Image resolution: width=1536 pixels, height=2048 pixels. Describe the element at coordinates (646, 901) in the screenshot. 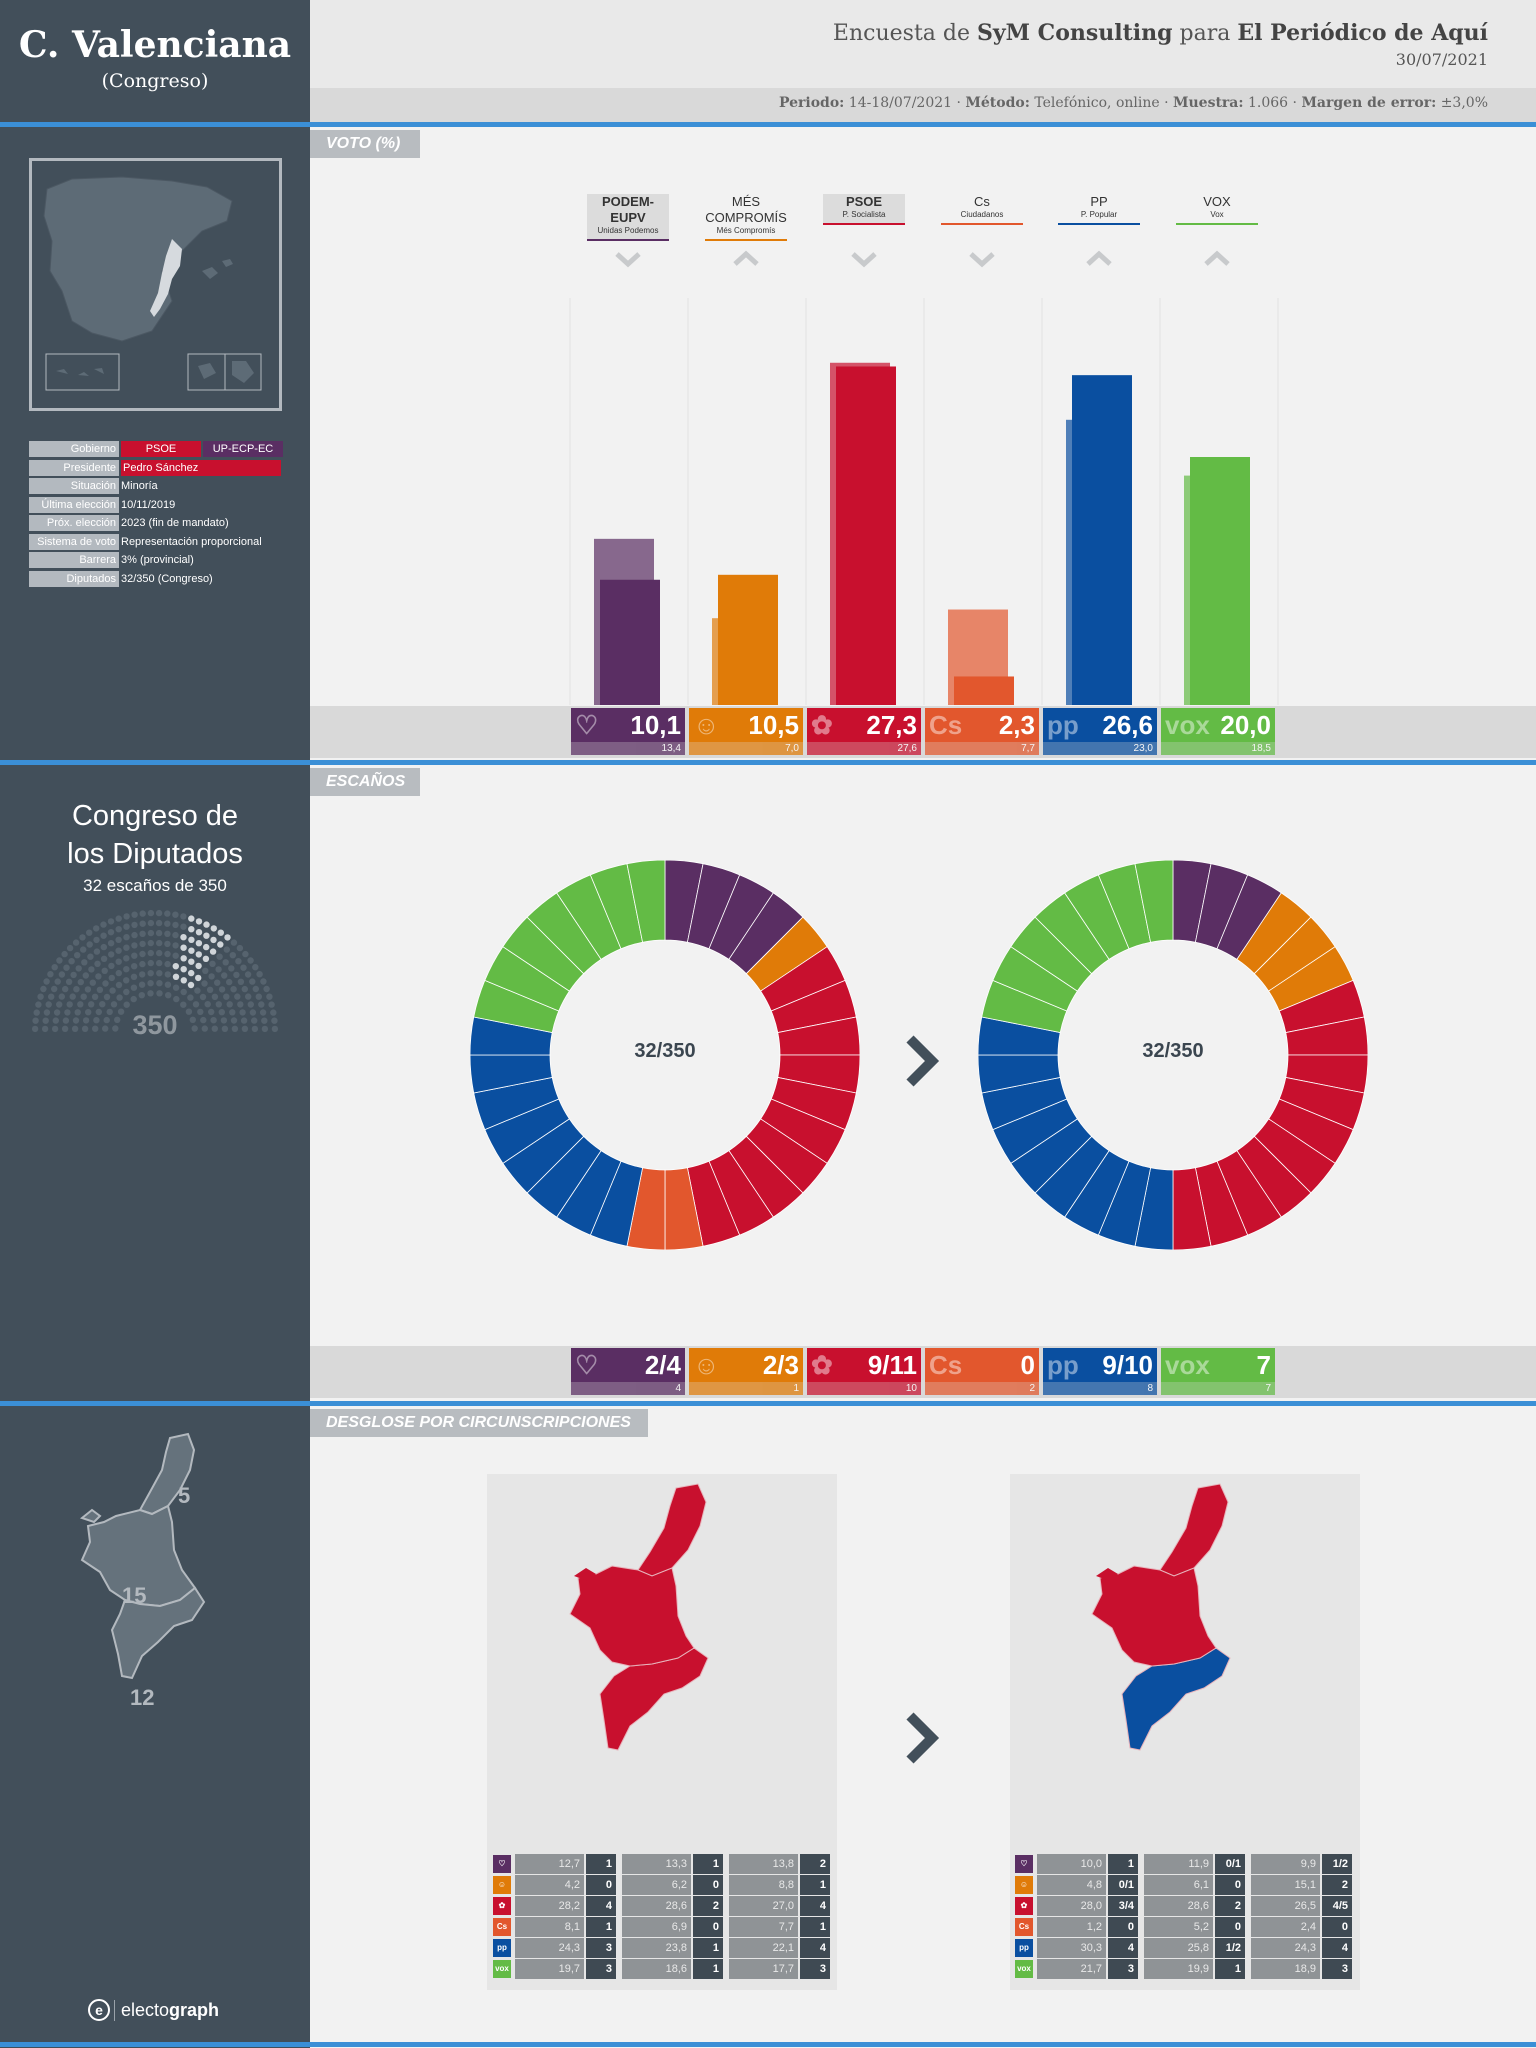

I see `seat-segment` at that location.